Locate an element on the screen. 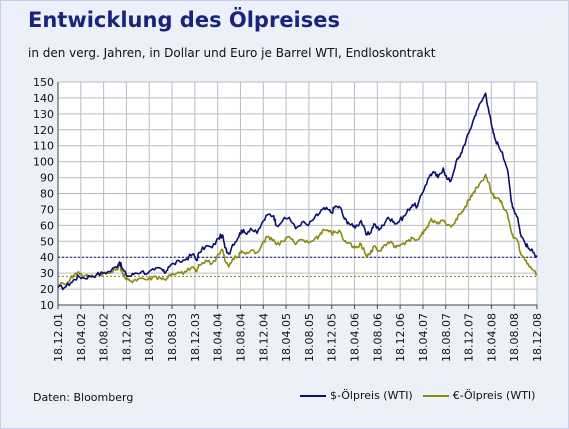  x-tick-label: 18.04.03 is located at coordinates (149, 337).